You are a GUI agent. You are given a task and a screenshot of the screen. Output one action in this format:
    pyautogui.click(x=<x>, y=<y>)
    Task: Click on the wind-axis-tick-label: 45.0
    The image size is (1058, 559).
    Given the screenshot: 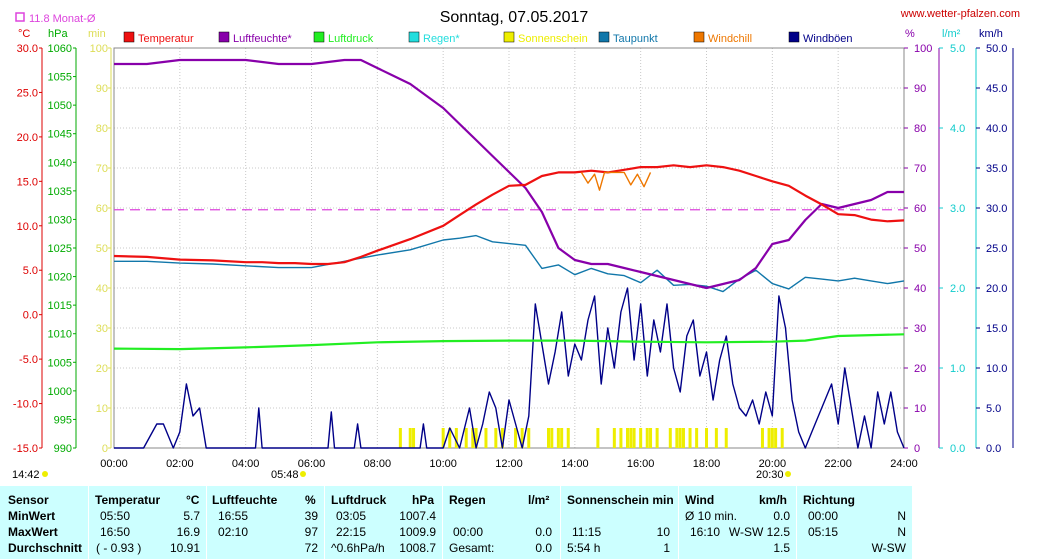 What is the action you would take?
    pyautogui.click(x=996, y=89)
    